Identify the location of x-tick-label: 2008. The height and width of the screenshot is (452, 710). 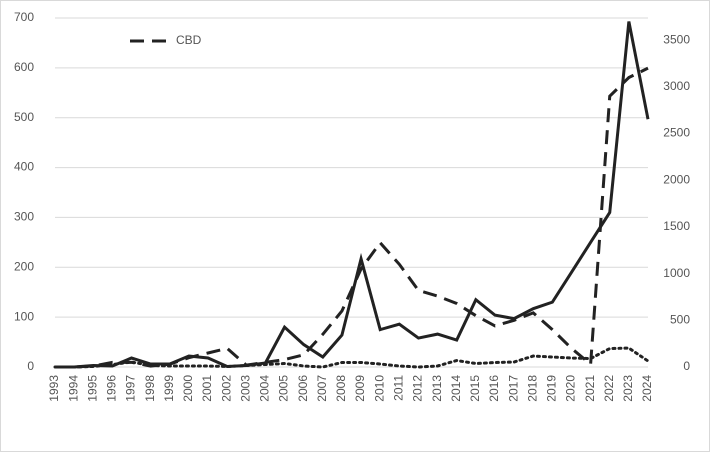
(341, 388).